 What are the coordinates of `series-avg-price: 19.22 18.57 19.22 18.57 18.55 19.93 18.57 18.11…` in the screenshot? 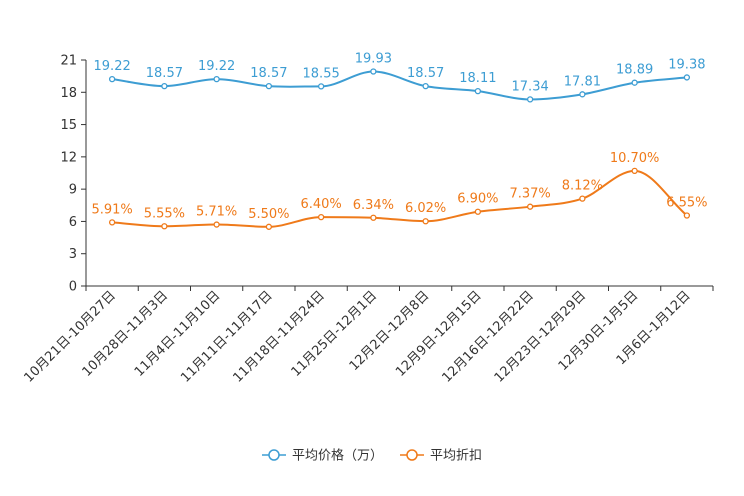 It's located at (399, 77).